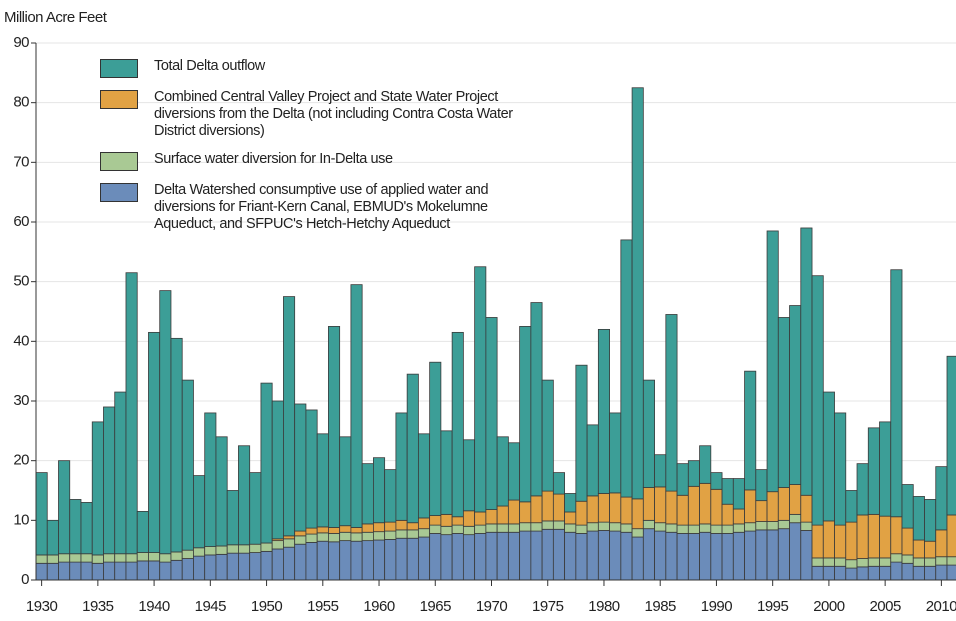  What do you see at coordinates (267, 606) in the screenshot?
I see `x-tick-label: 1950` at bounding box center [267, 606].